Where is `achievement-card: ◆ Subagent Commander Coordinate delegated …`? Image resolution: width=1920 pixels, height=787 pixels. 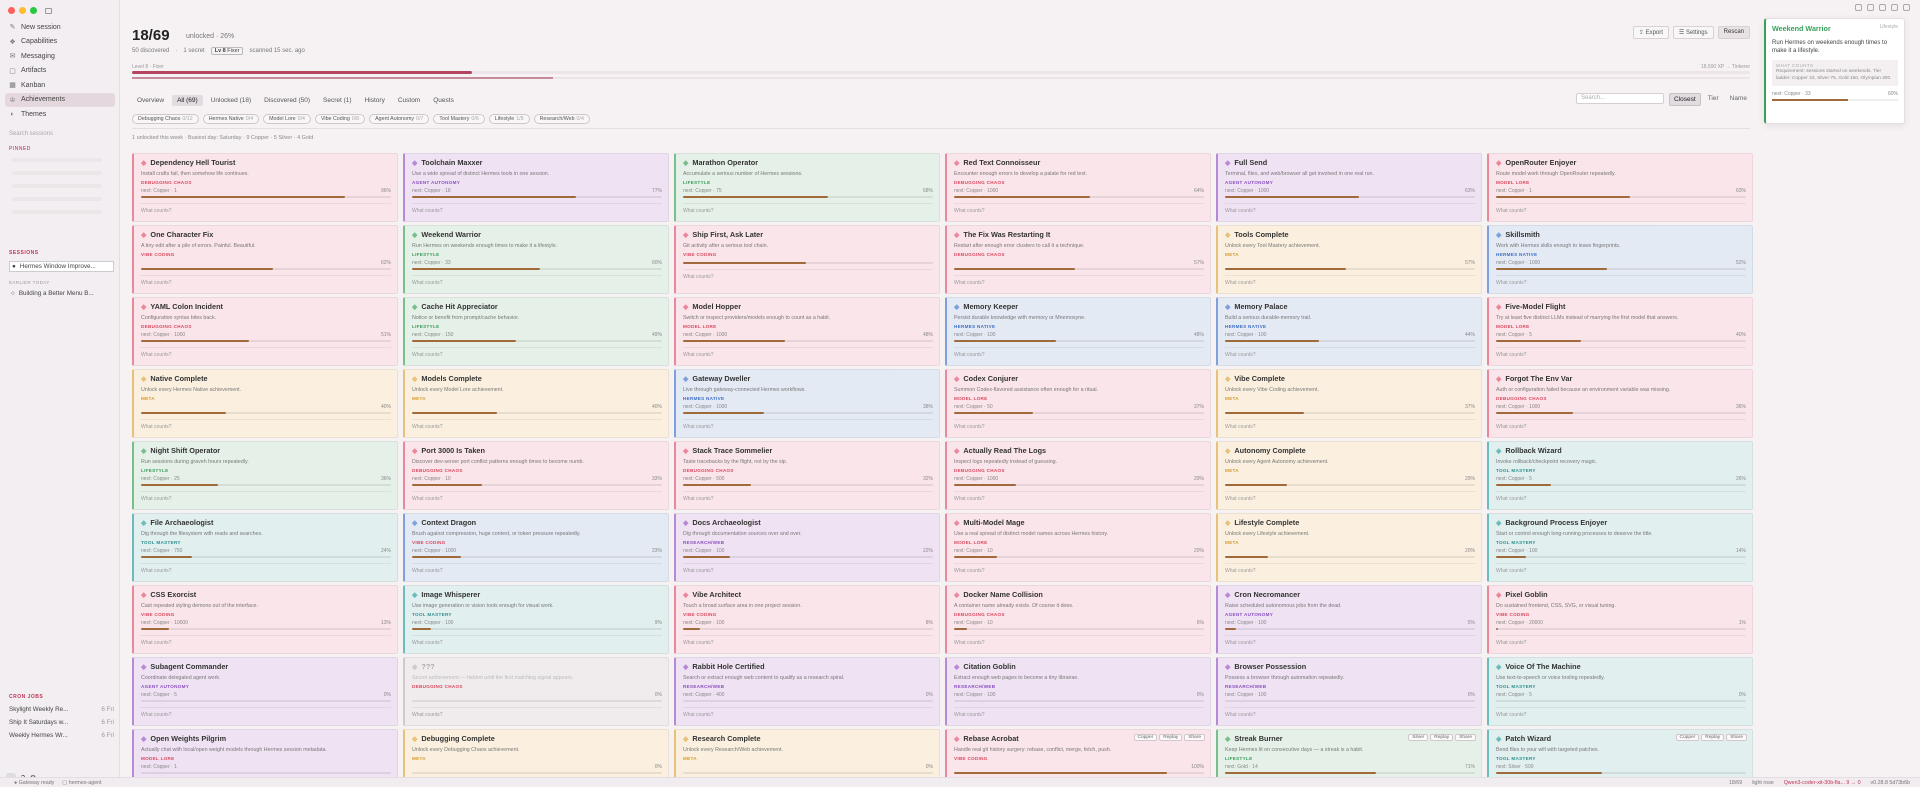 achievement-card: ◆ Subagent Commander Coordinate delegated … is located at coordinates (265, 691).